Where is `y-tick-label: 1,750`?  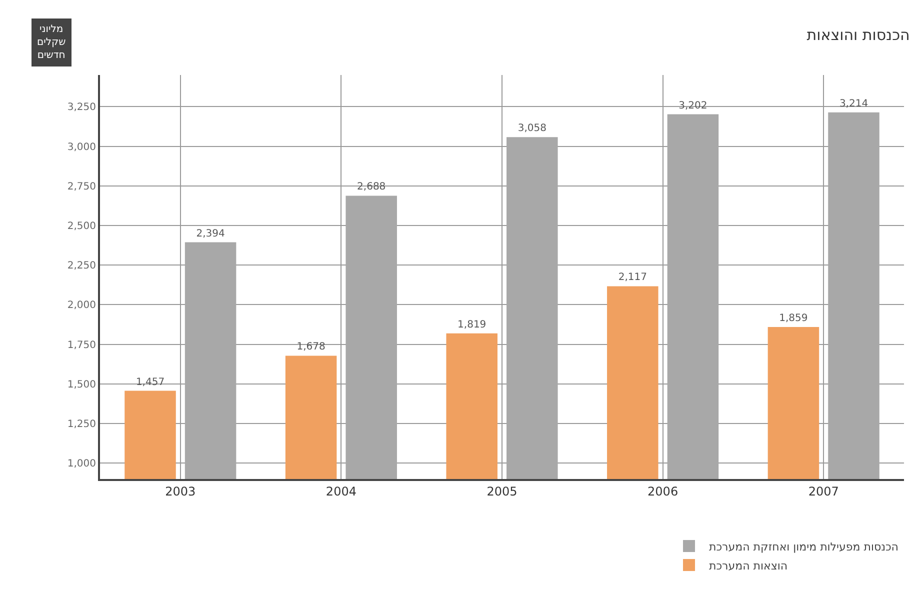 y-tick-label: 1,750 is located at coordinates (81, 345).